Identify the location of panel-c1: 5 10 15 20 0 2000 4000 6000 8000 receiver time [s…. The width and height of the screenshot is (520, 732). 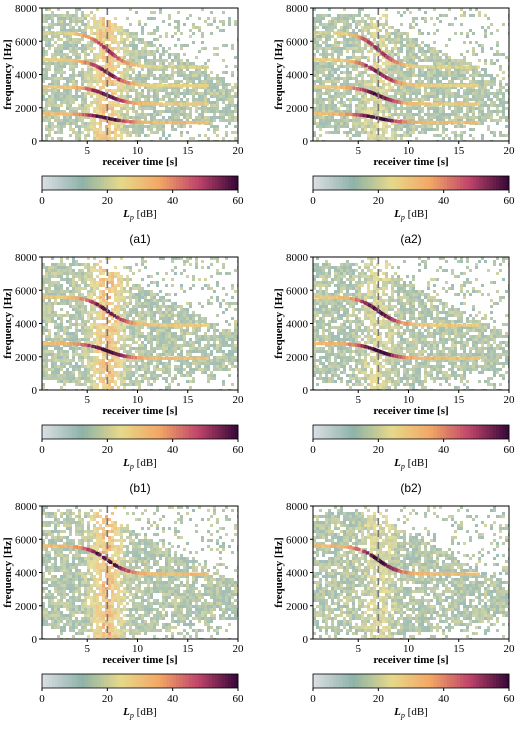
(123, 616).